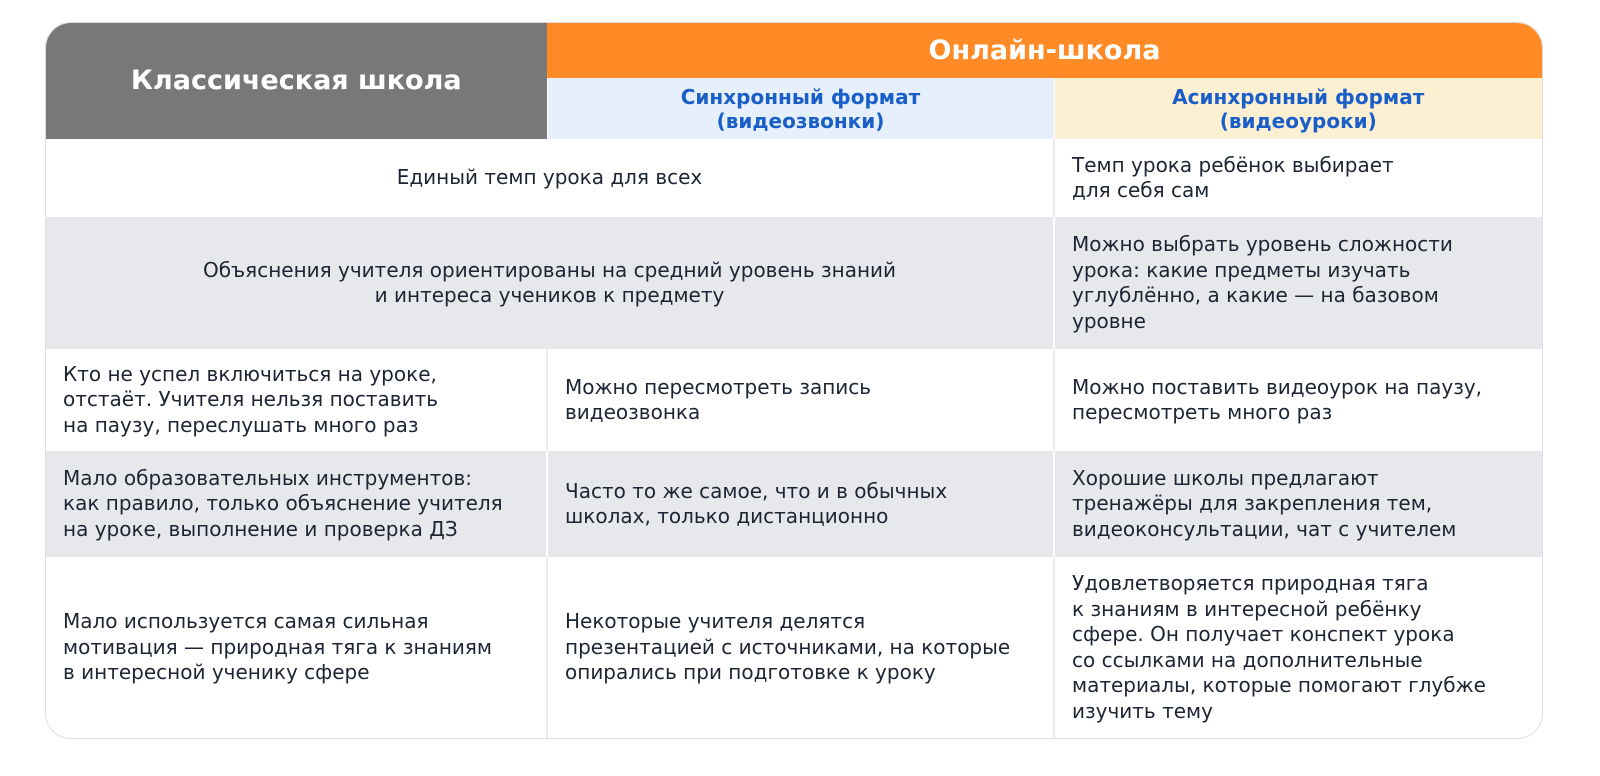 This screenshot has width=1600, height=776. What do you see at coordinates (718, 386) in the screenshot?
I see `text-line: Можно пересмотреть запись` at bounding box center [718, 386].